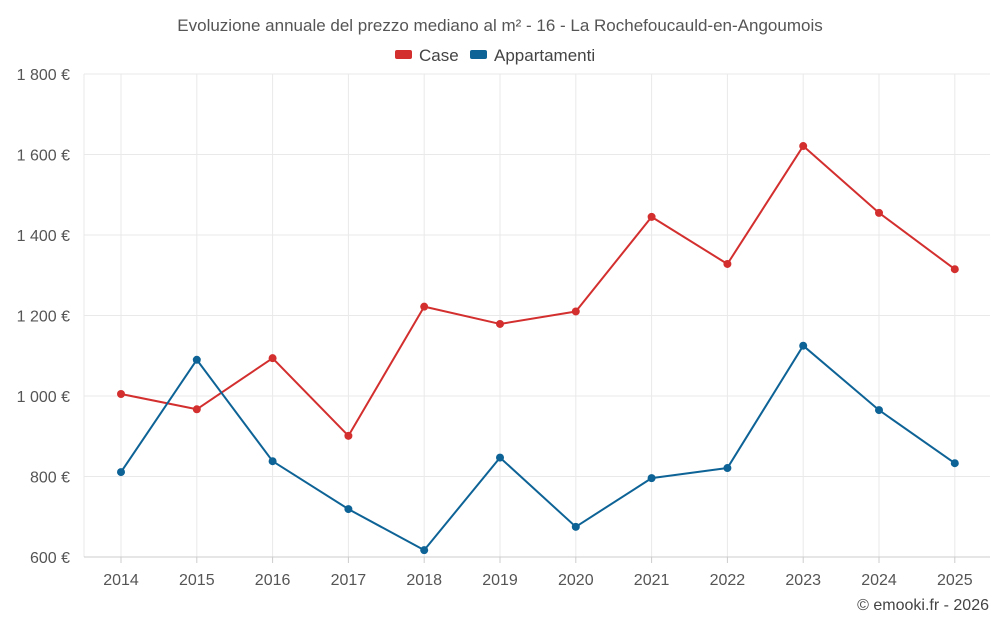 The height and width of the screenshot is (630, 1000). Describe the element at coordinates (43, 236) in the screenshot. I see `y-tick-label: 1 400 €` at that location.